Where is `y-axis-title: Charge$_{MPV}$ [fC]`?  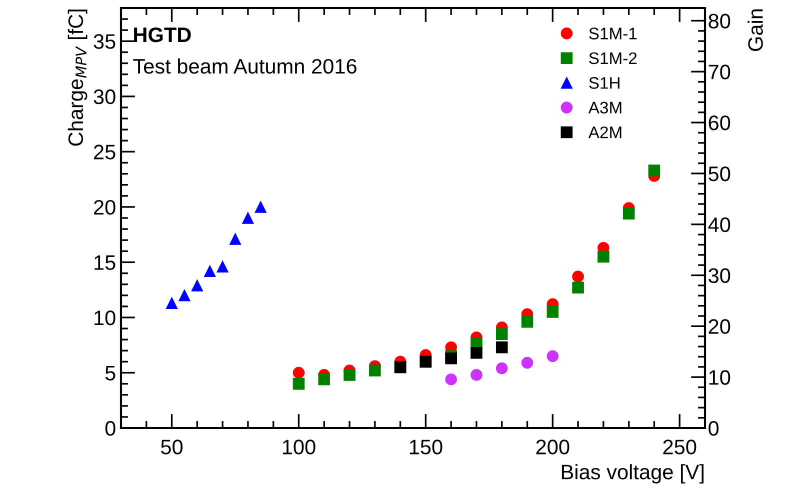
y-axis-title: Charge$_{MPV}$ [fC] is located at coordinates (78, 78).